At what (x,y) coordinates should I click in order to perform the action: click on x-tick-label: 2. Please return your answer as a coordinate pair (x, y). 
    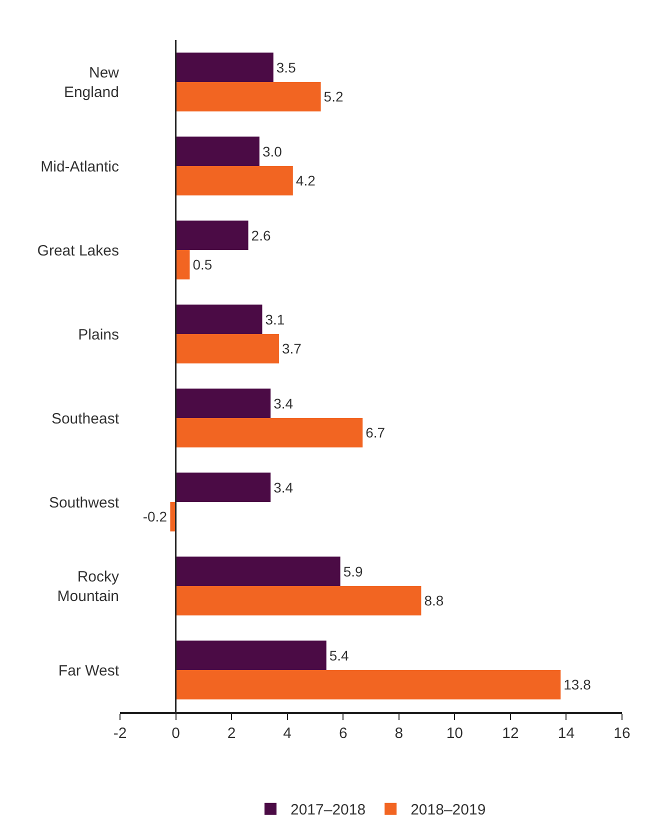
    Looking at the image, I should click on (231, 733).